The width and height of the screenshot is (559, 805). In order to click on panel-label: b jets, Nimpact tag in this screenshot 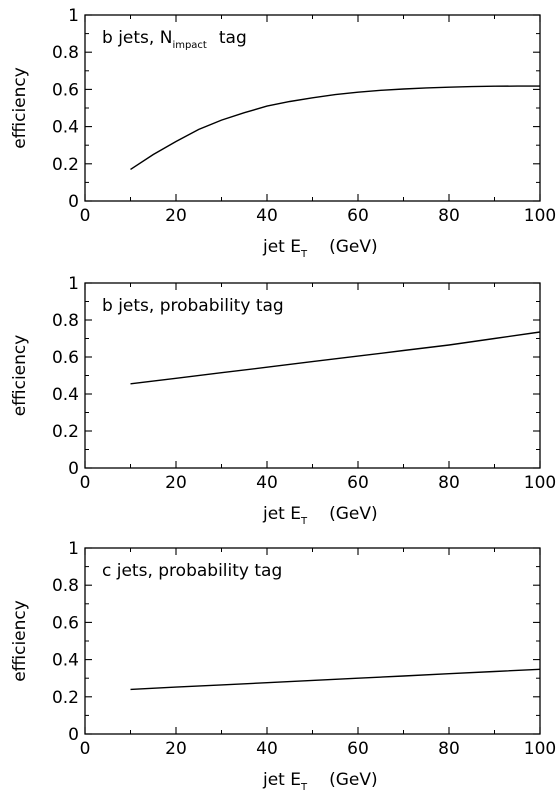, I will do `click(174, 39)`.